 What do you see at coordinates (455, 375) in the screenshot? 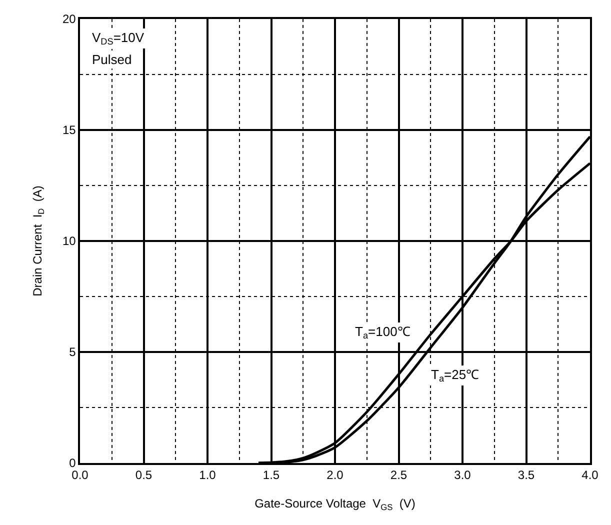
I see `series-label: T$_{a}$=25℃` at bounding box center [455, 375].